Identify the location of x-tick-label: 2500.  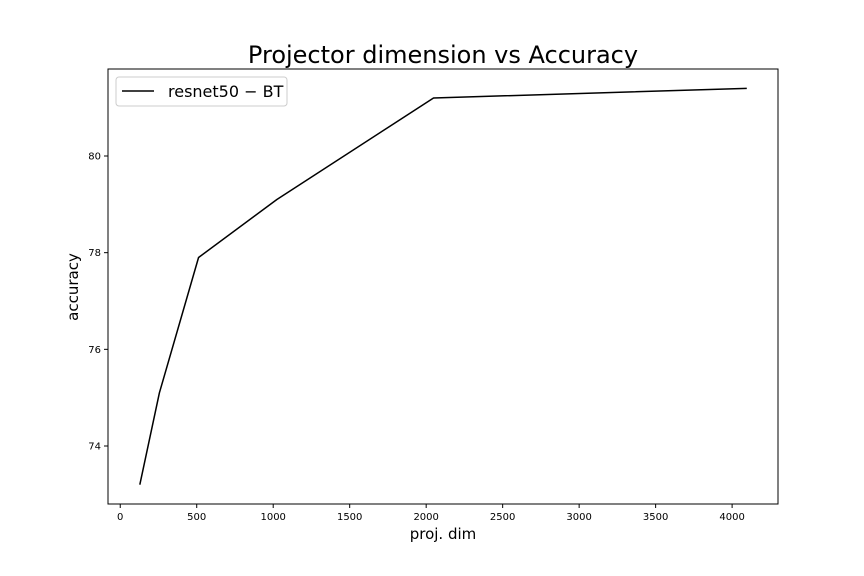
(502, 517).